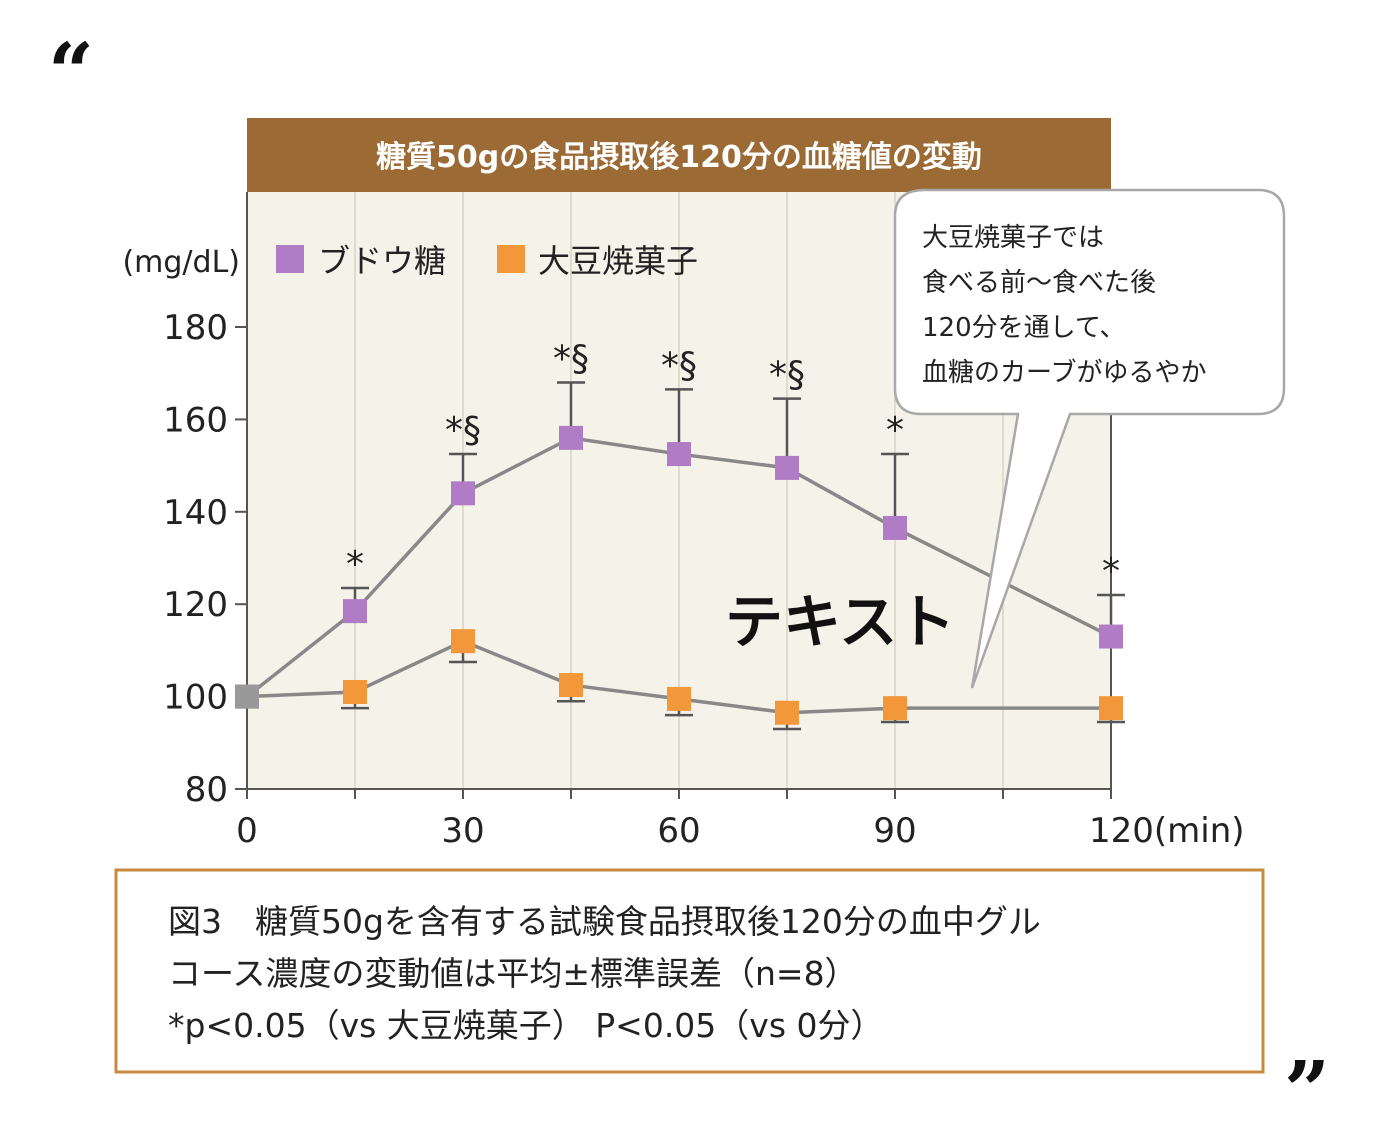  What do you see at coordinates (526, 1025) in the screenshot?
I see `caption-line-3: *p<0.05（vs 大豆焼菓子） P<0.05（vs 0分）` at bounding box center [526, 1025].